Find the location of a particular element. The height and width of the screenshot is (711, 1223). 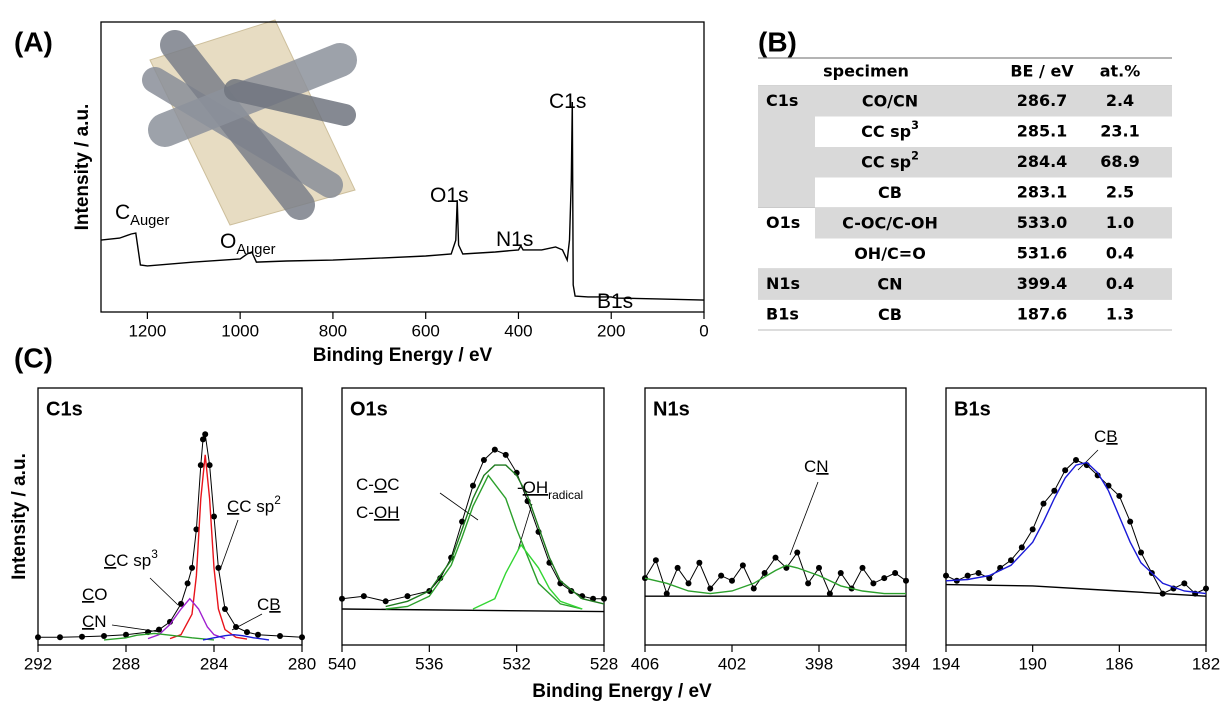

x-tick-label: 1000 is located at coordinates (240, 330).